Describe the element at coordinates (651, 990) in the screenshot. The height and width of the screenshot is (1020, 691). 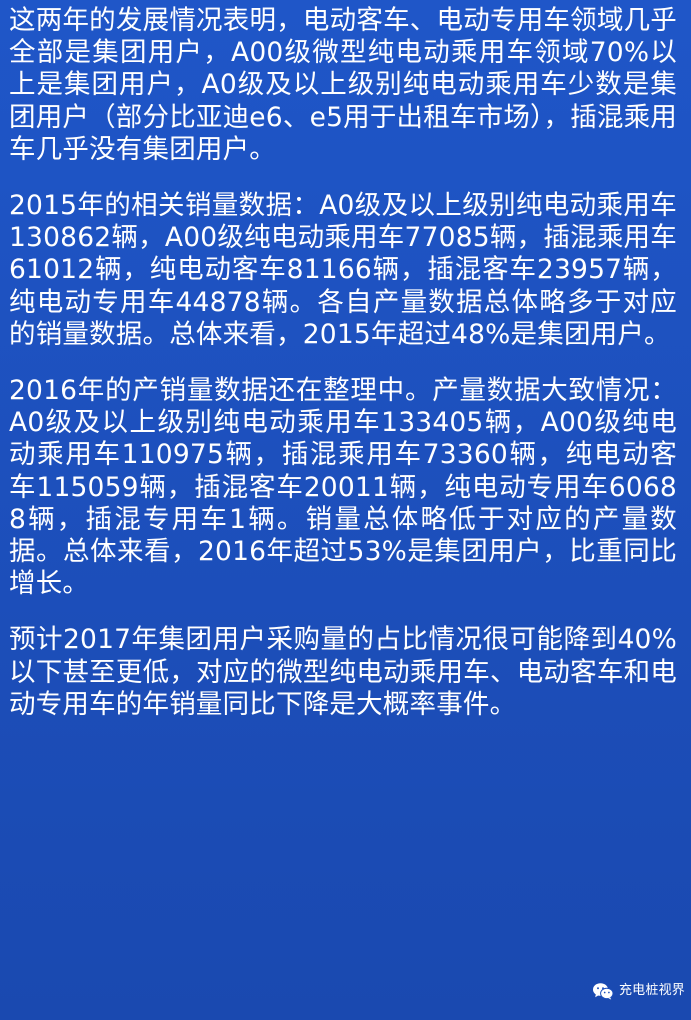
I see `watermark-text: 充电桩视界` at that location.